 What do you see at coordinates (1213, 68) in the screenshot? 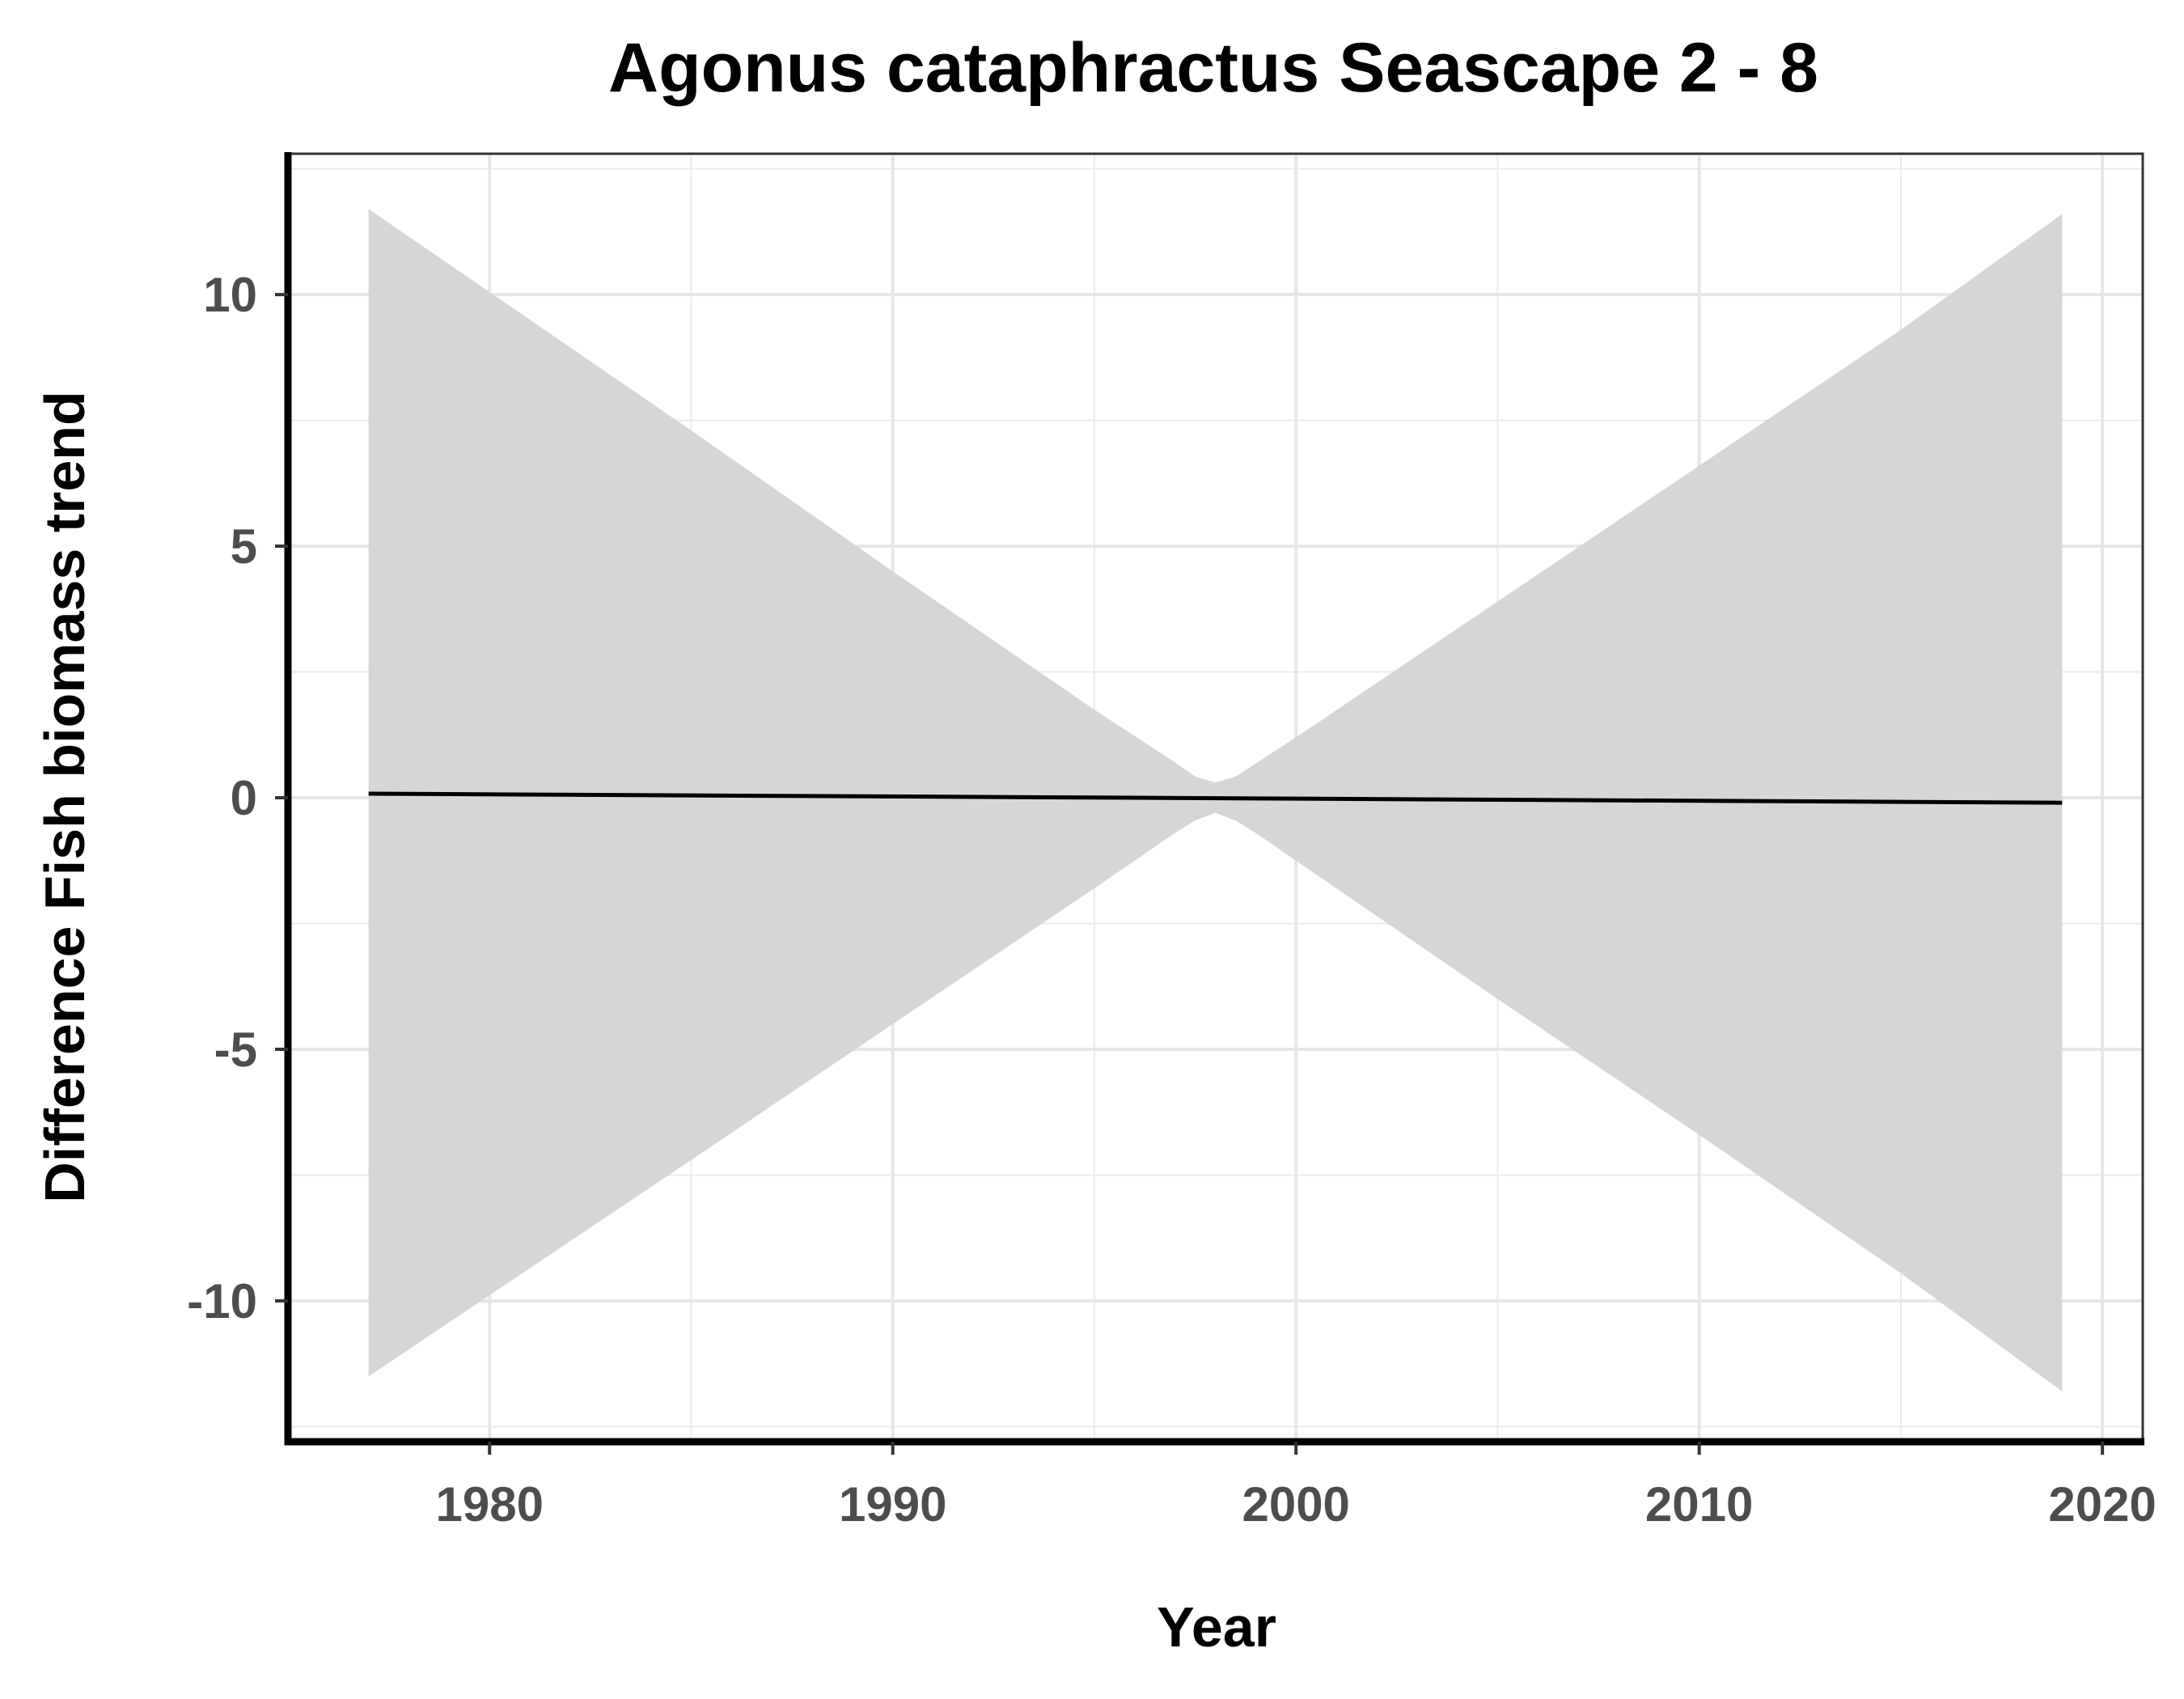
I see `chart-title: Agonus cataphractus Seascape 2 - 8` at bounding box center [1213, 68].